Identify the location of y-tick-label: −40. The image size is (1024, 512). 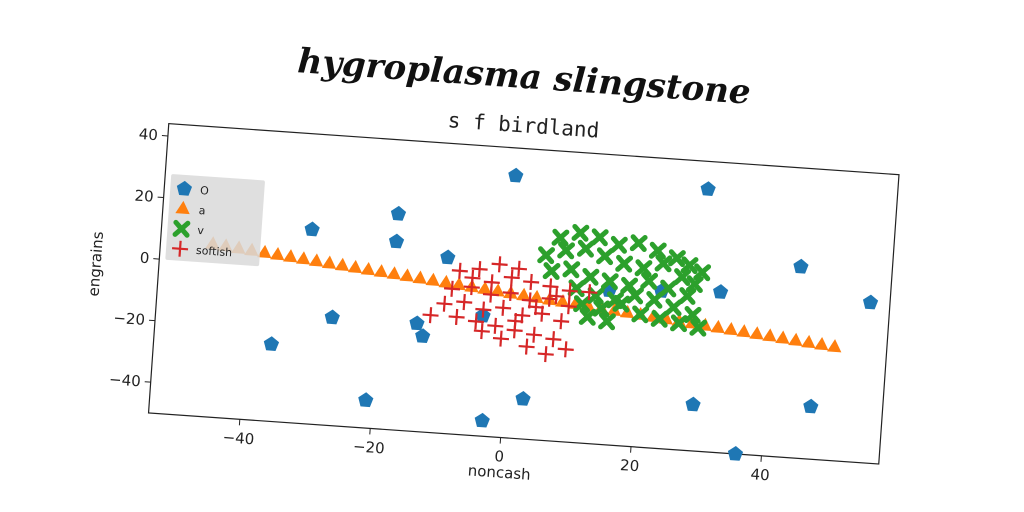
(125, 380).